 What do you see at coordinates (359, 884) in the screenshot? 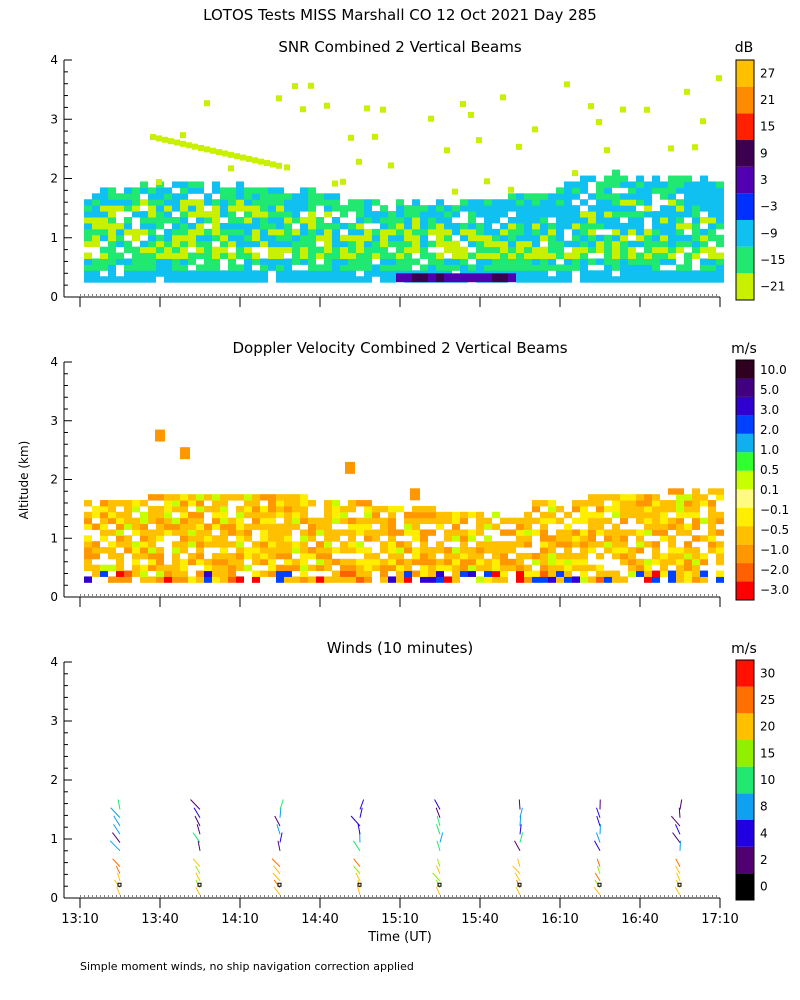
I see `calm-marker` at bounding box center [359, 884].